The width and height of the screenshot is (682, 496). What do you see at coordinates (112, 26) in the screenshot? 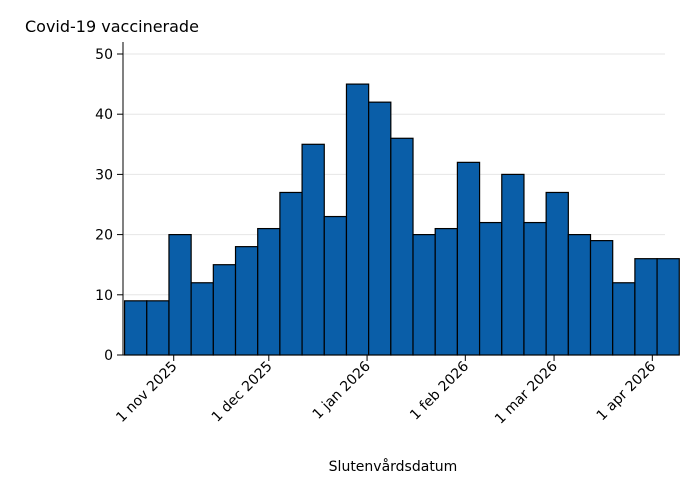
I see `chart-title: Covid-19 vaccinerade` at bounding box center [112, 26].